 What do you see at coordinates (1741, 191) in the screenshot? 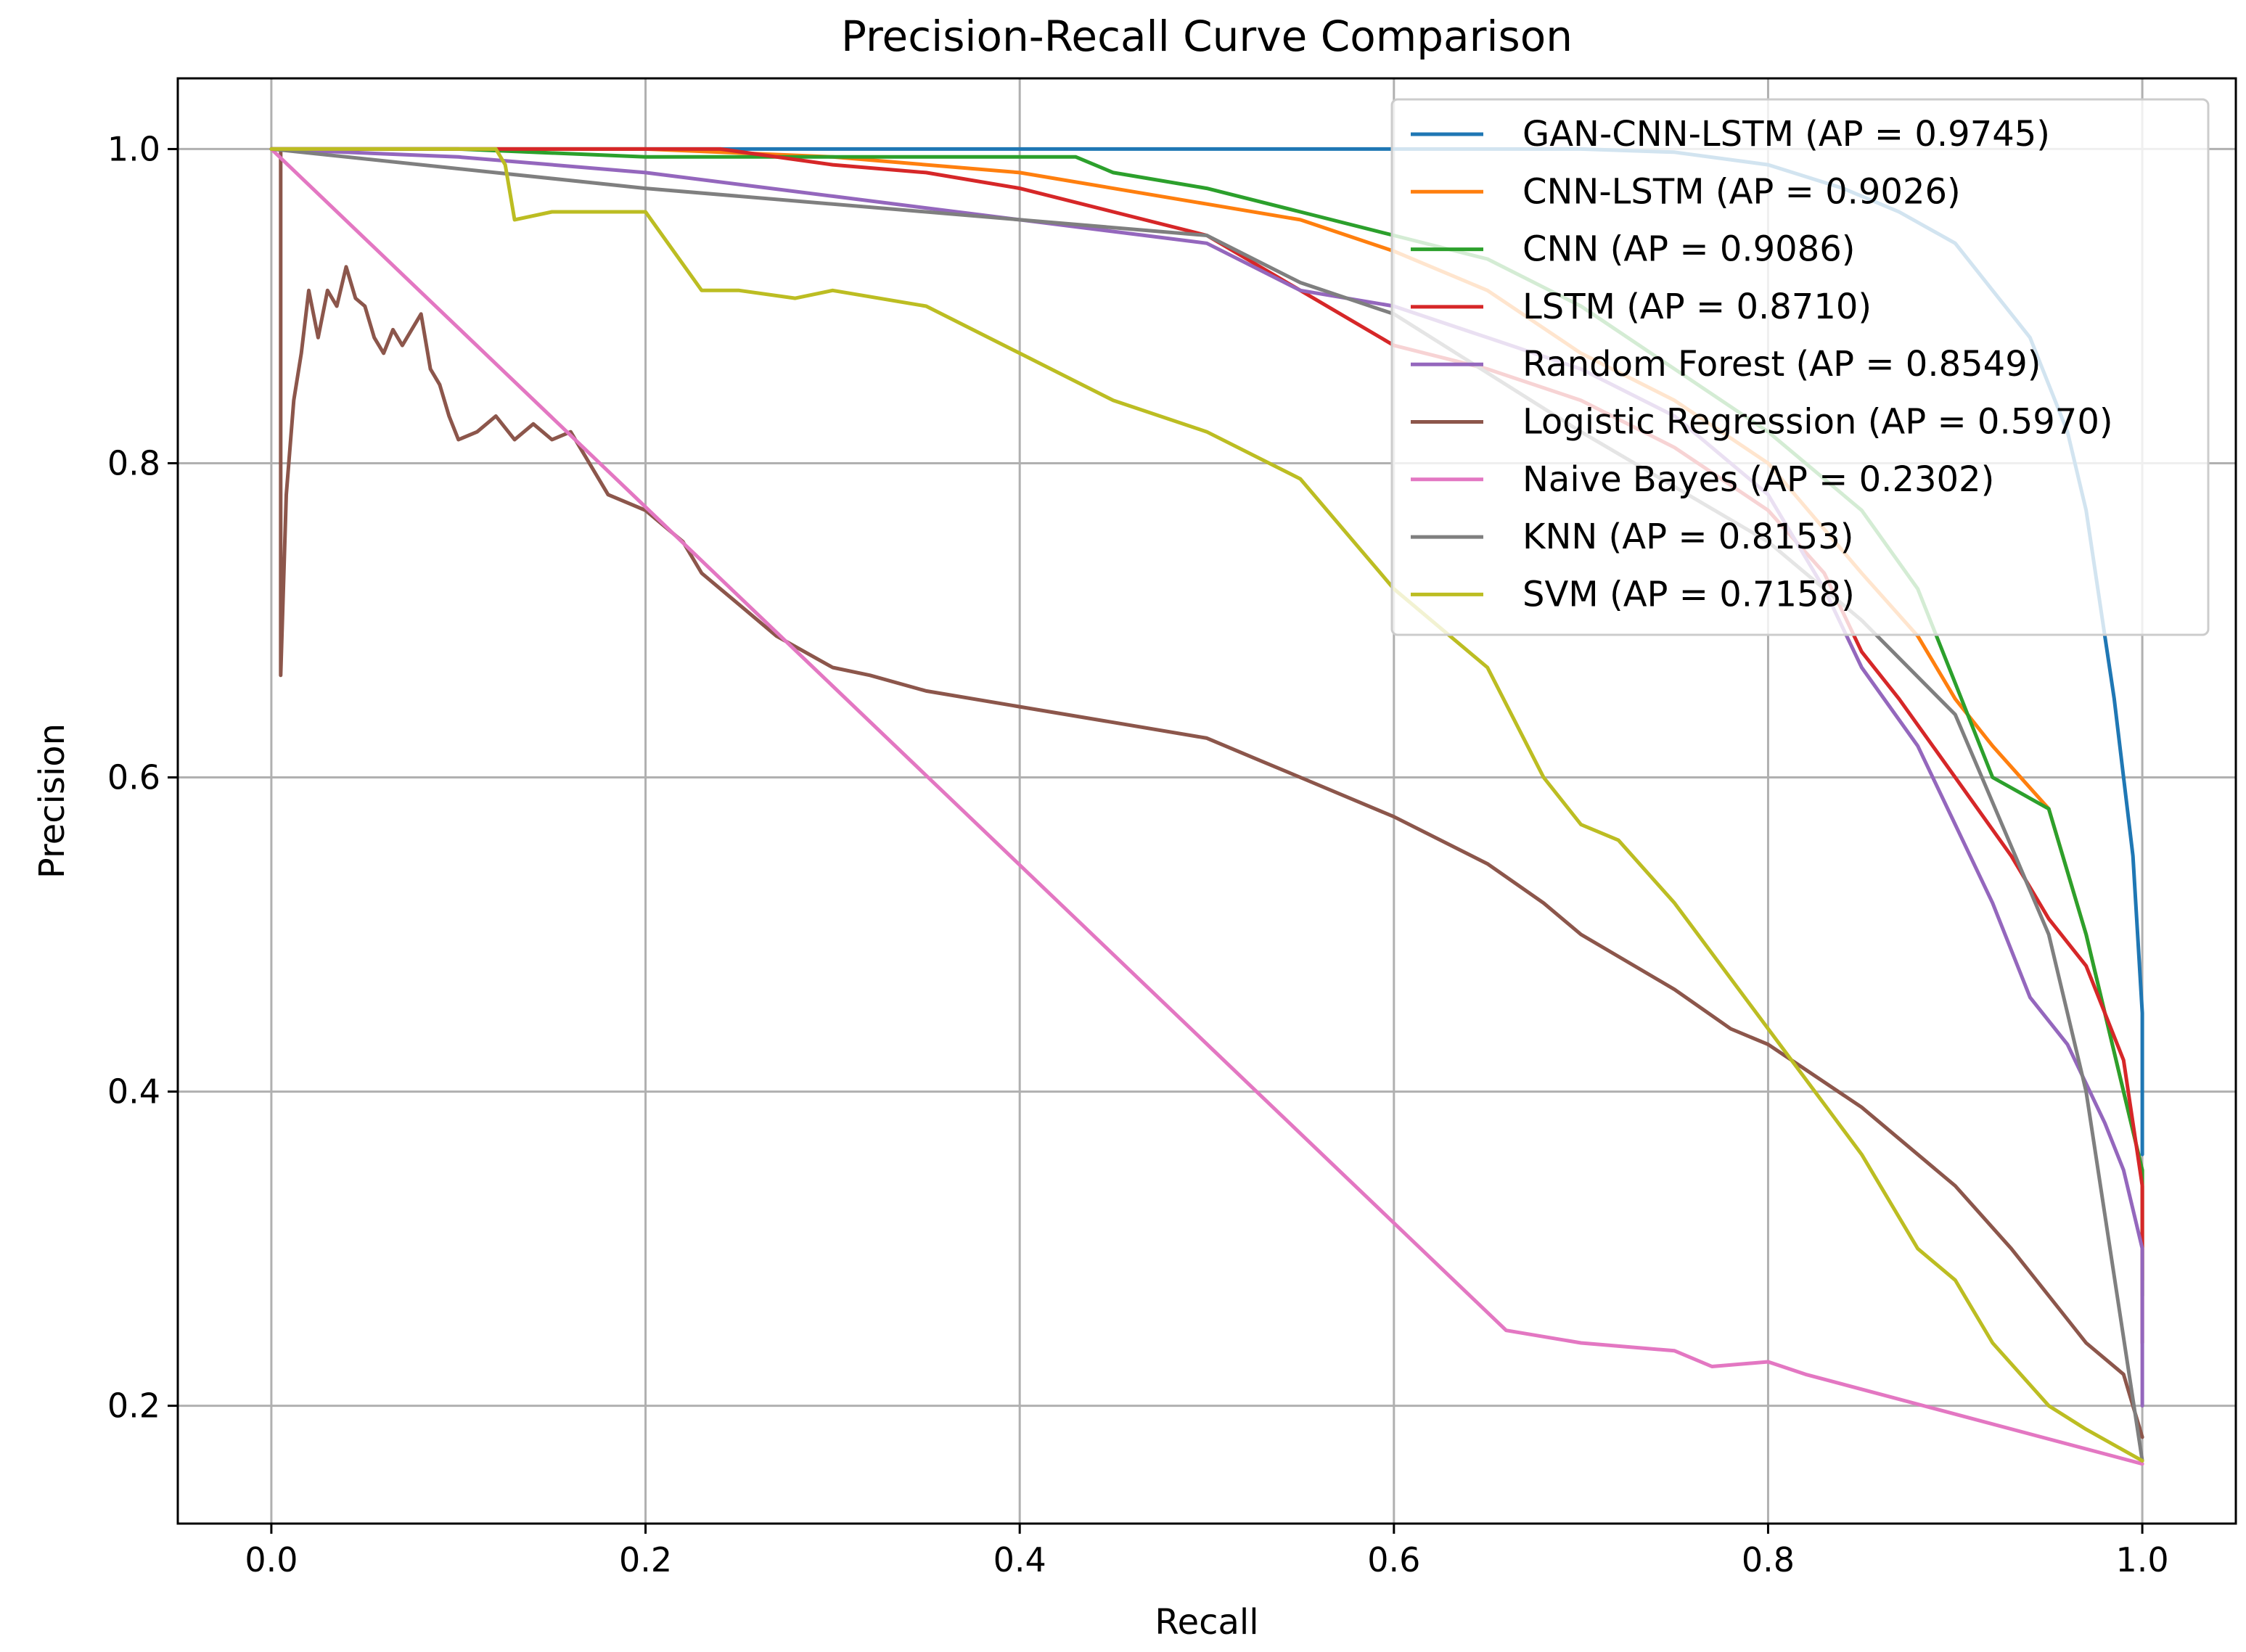
I see `legend-label: CNN-LSTM (AP = 0.9026)` at bounding box center [1741, 191].